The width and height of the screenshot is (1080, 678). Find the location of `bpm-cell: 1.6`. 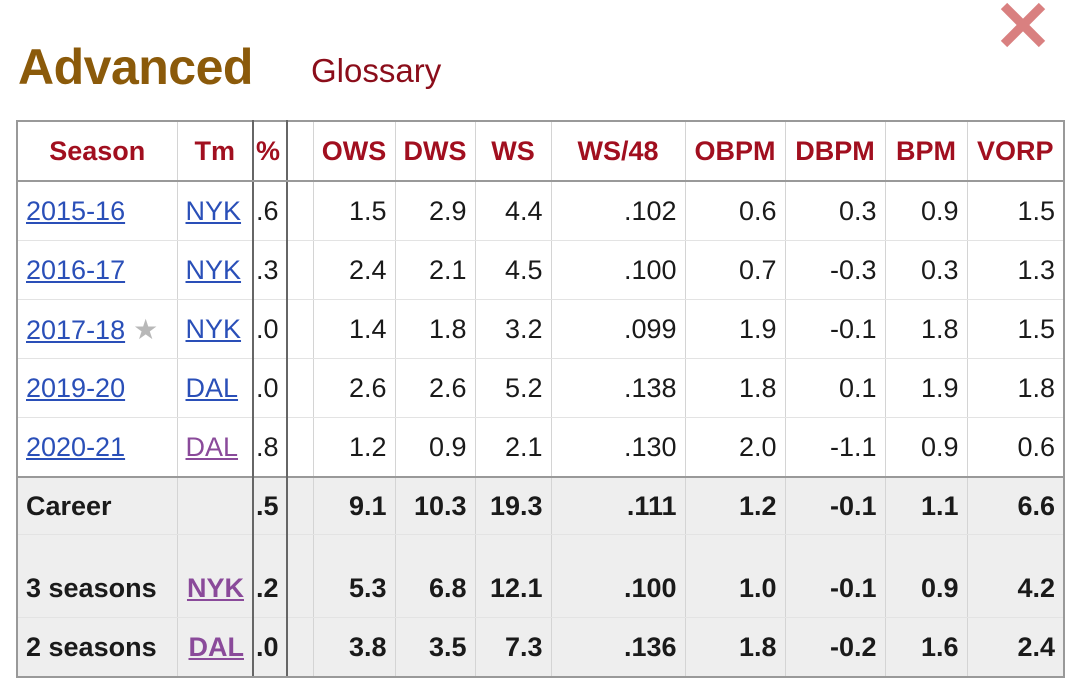

bpm-cell: 1.6 is located at coordinates (926, 647).